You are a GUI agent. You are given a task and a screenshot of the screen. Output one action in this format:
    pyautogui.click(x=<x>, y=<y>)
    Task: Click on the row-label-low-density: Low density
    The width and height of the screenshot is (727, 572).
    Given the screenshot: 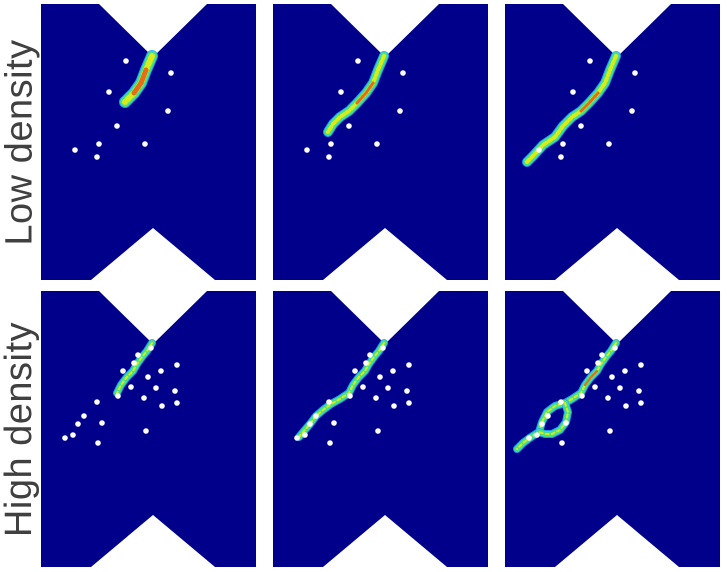 What is the action you would take?
    pyautogui.click(x=20, y=142)
    